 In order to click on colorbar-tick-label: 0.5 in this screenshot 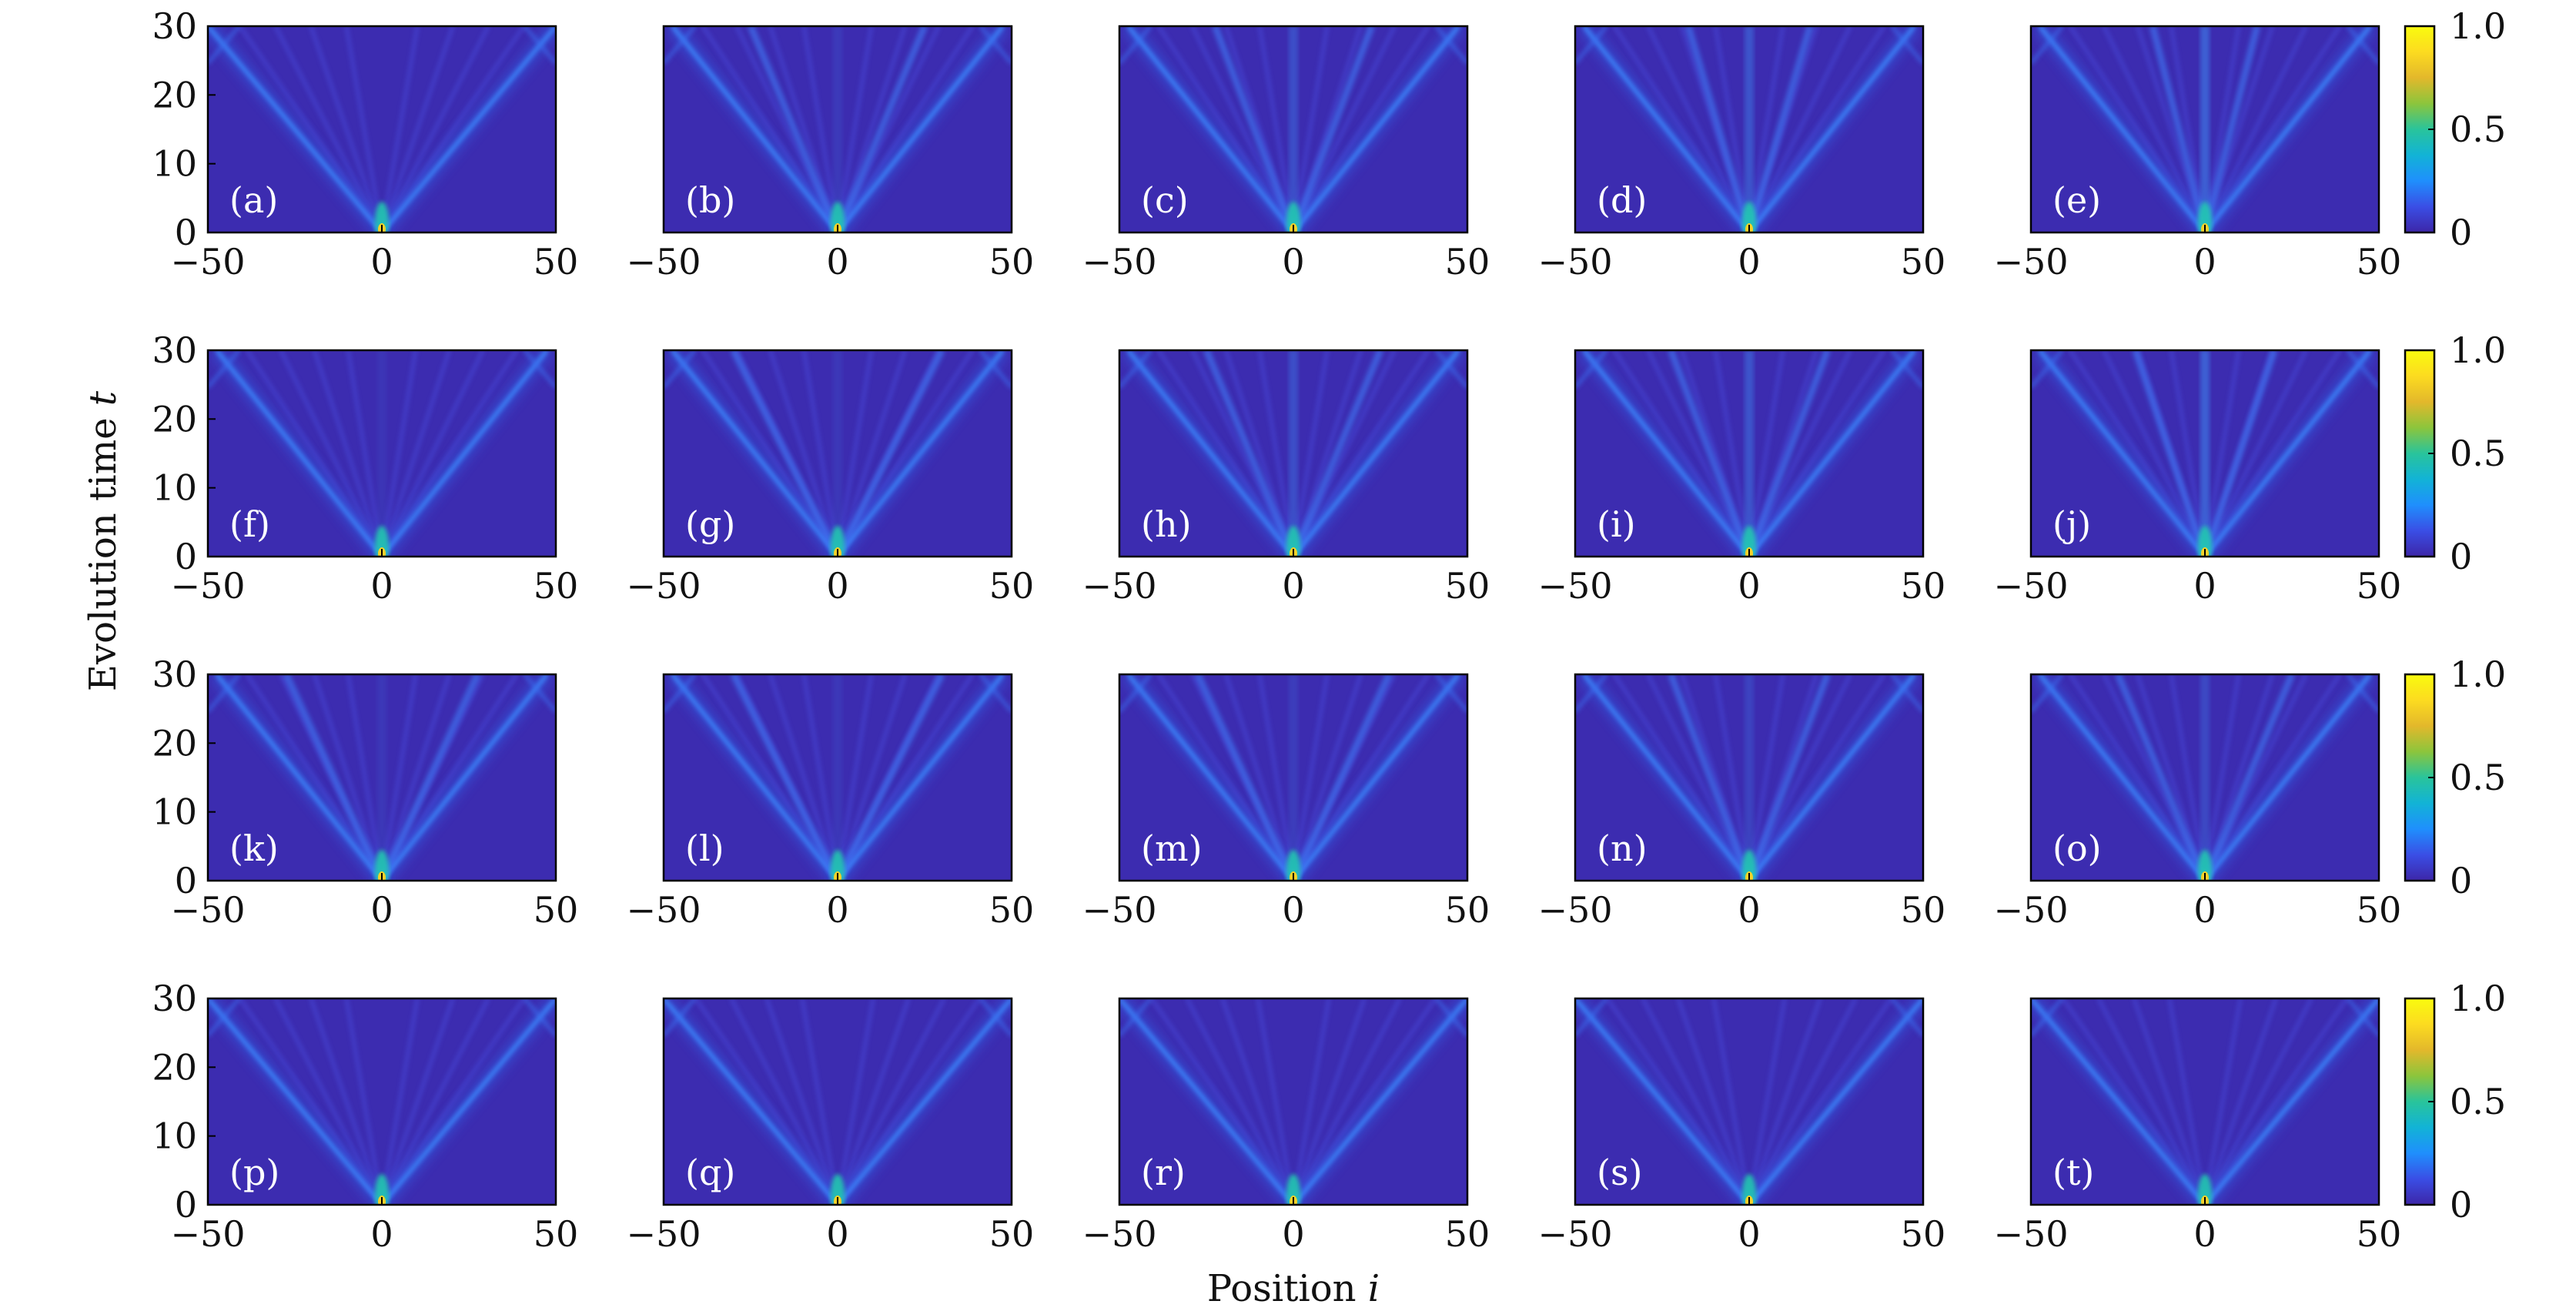, I will do `click(2478, 1101)`.